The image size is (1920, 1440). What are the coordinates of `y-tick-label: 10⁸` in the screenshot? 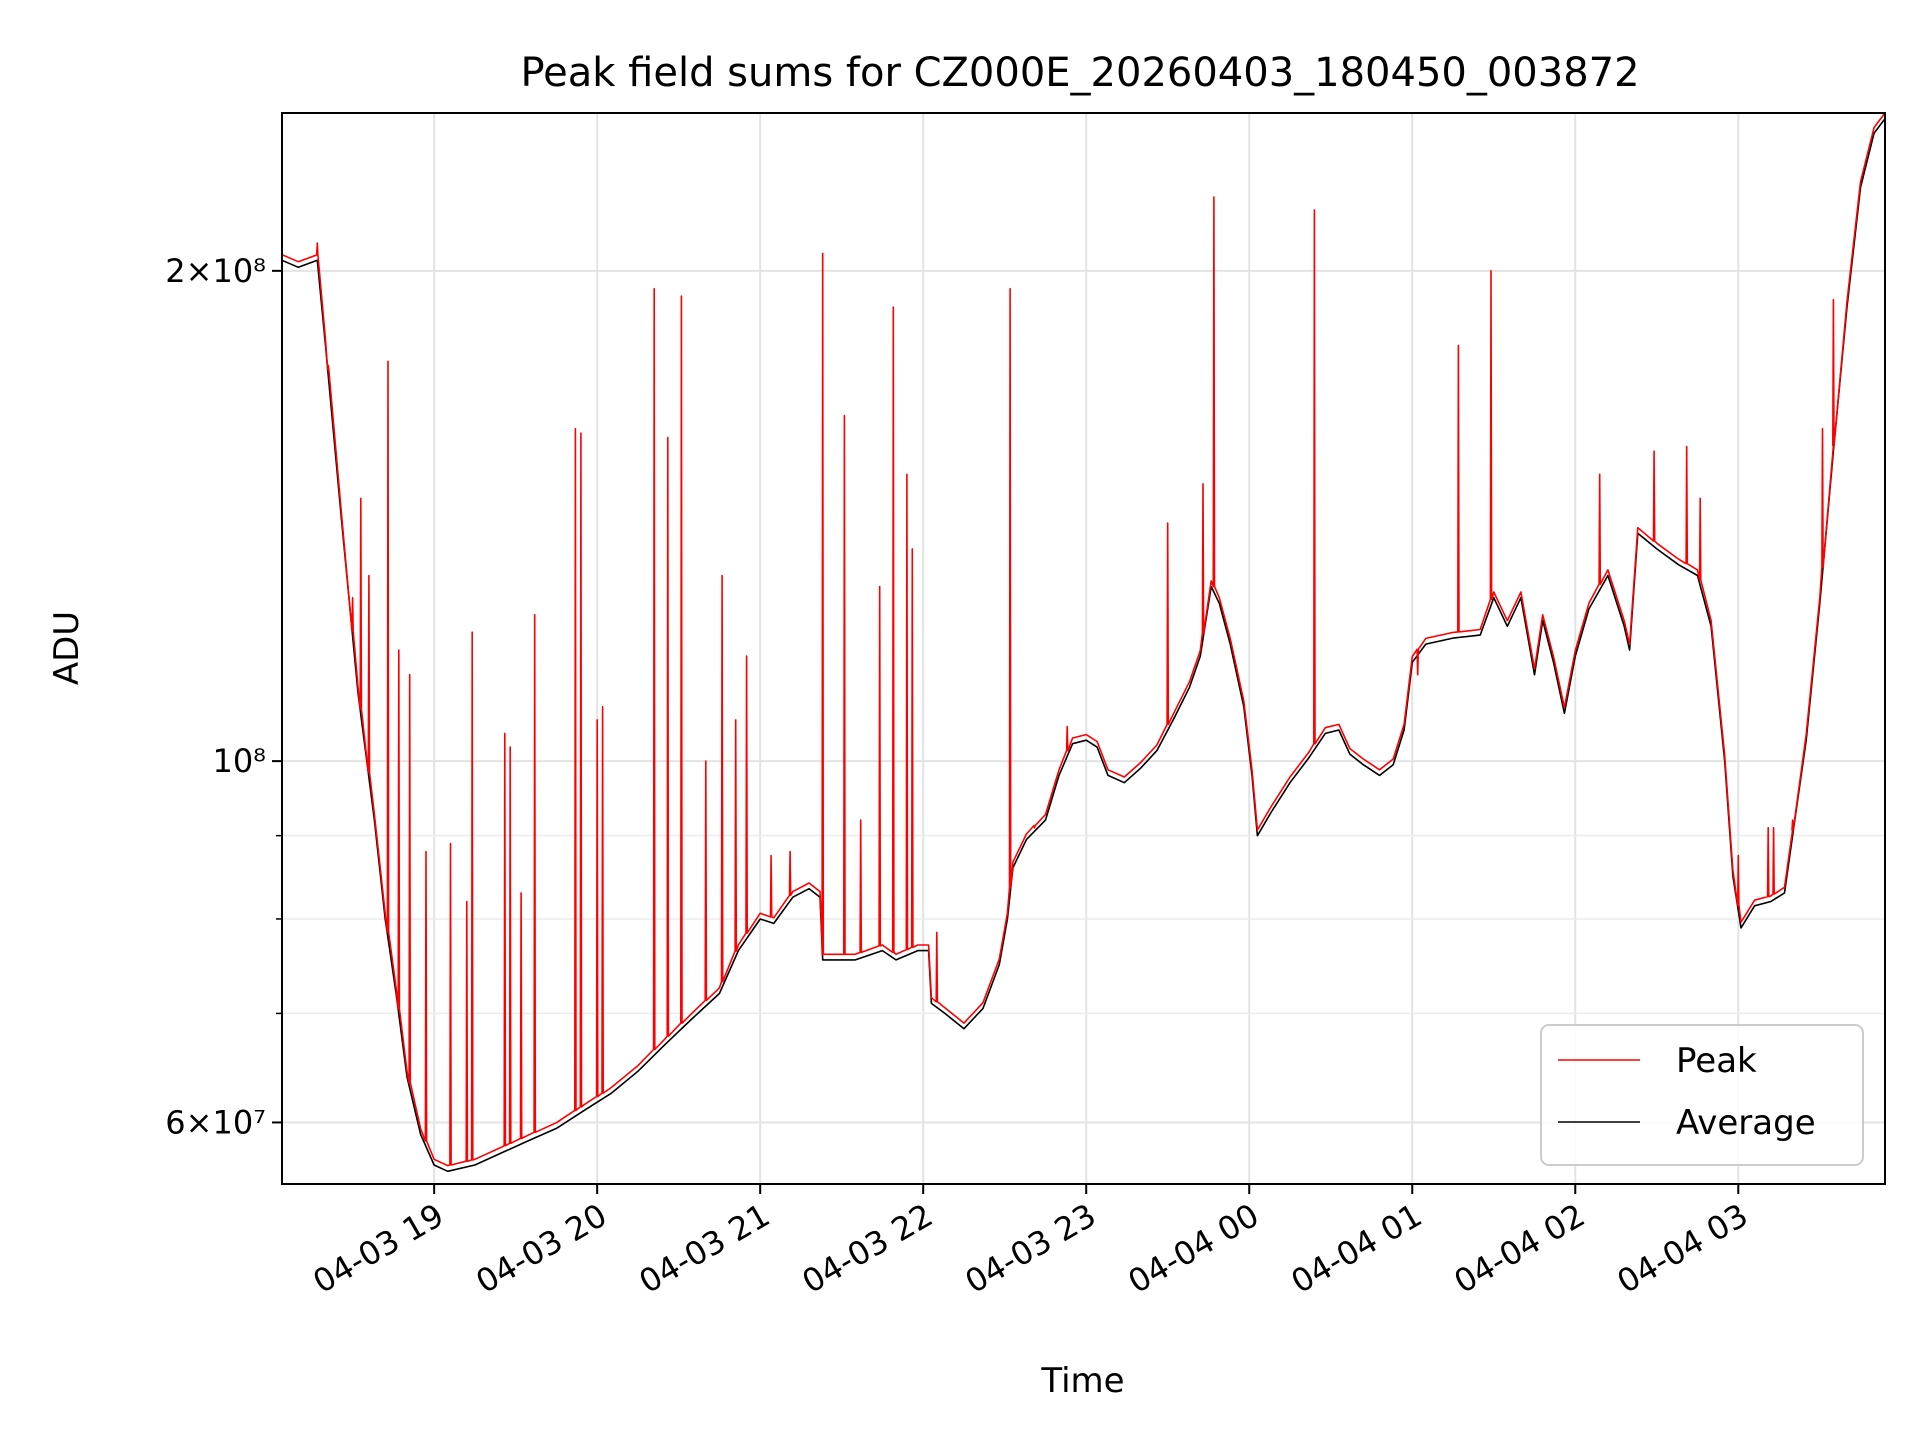 It's located at (239, 761).